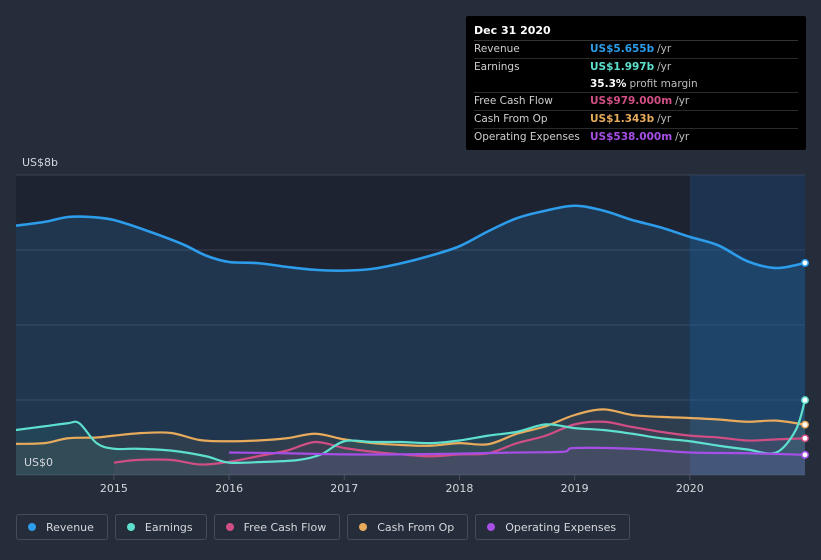 This screenshot has width=821, height=560. I want to click on tooltip-row-free-cash-flow: Free Cash Flow US$979.000m /yr, so click(636, 102).